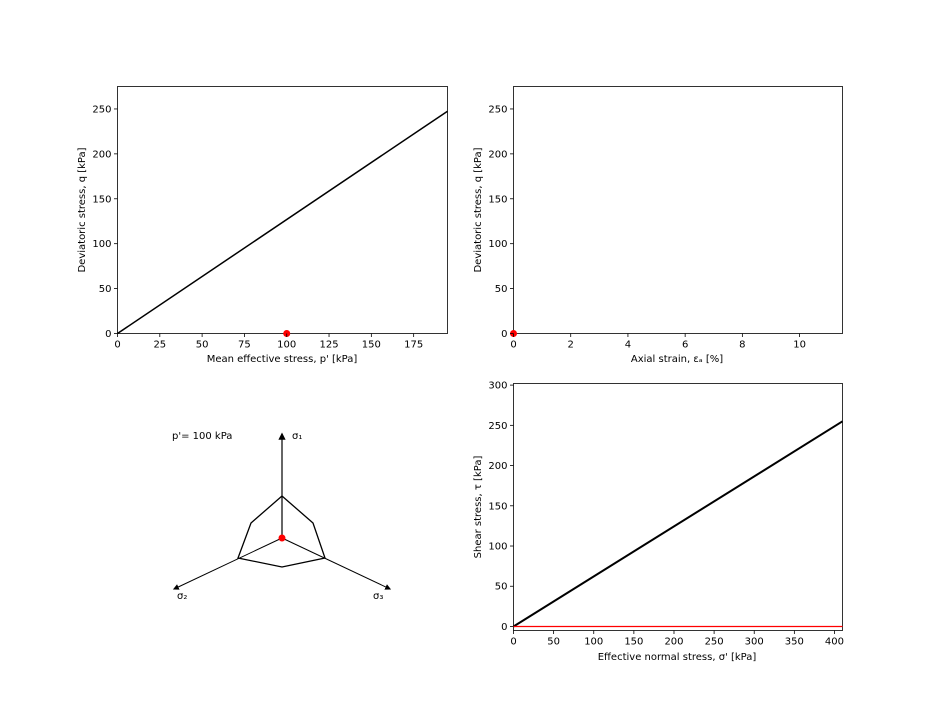 The height and width of the screenshot is (720, 936). What do you see at coordinates (282, 359) in the screenshot?
I see `pq-plot-xlabel: Mean effective stress, p' [kPa]` at bounding box center [282, 359].